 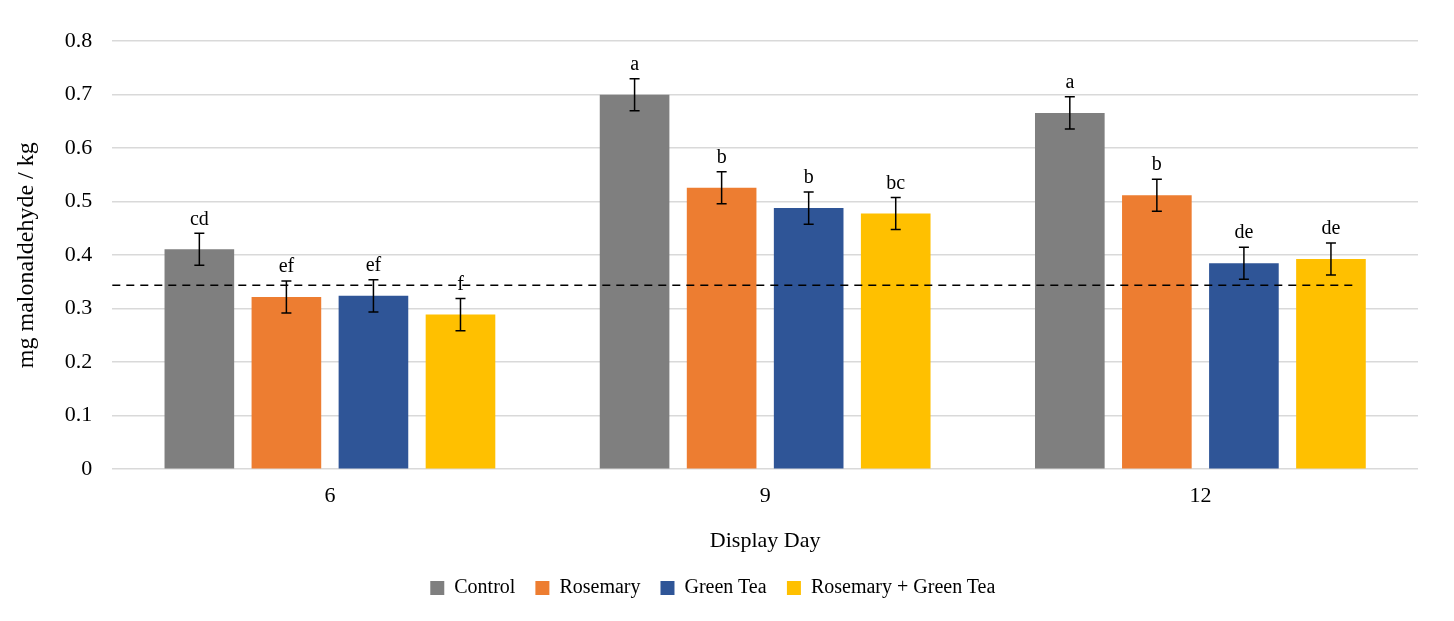 I want to click on y-tick-label: 0.1, so click(x=78, y=414).